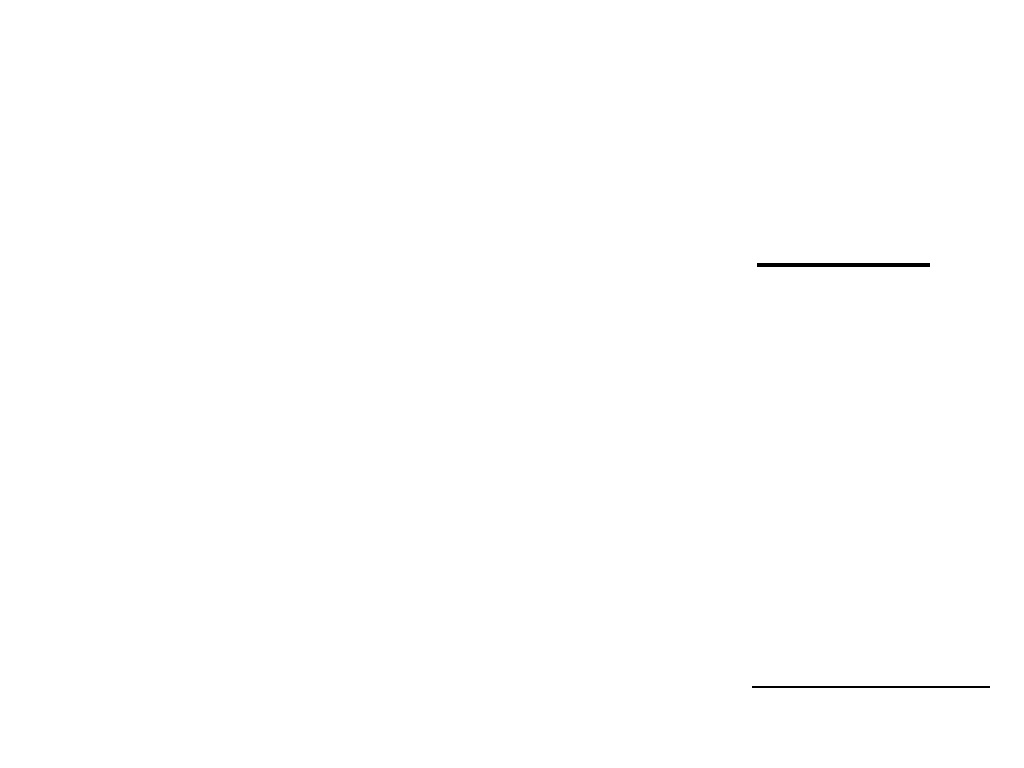  I want to click on mixing-ratio-axis-label, so click(645, 488).